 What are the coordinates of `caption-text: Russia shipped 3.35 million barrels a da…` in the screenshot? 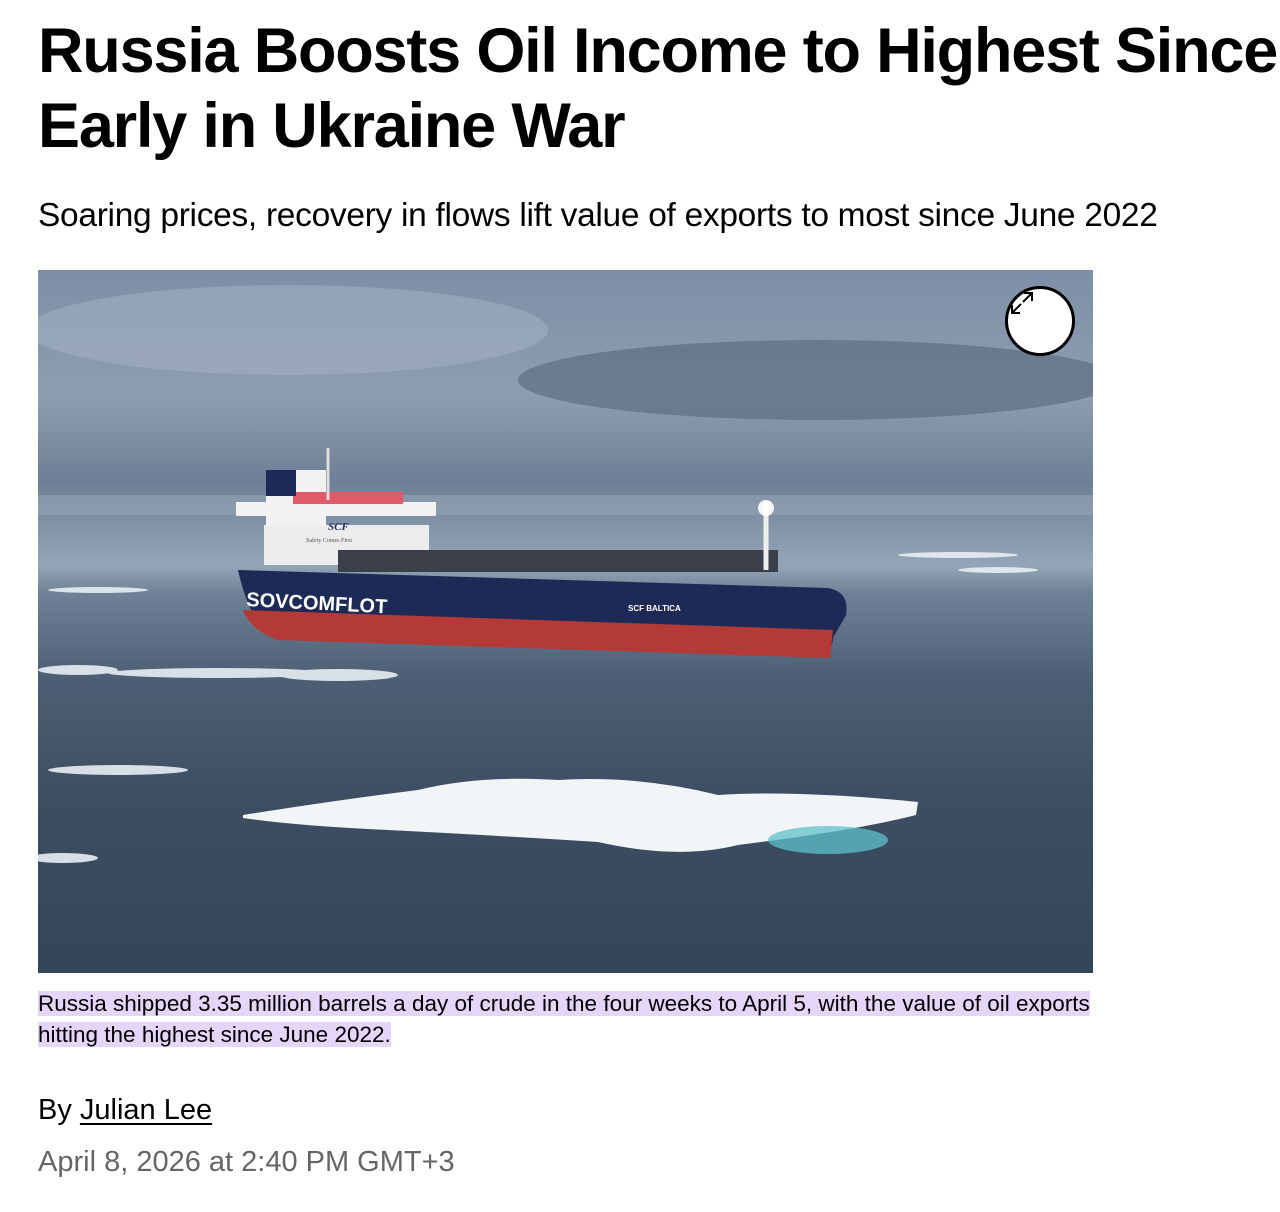 It's located at (564, 1019).